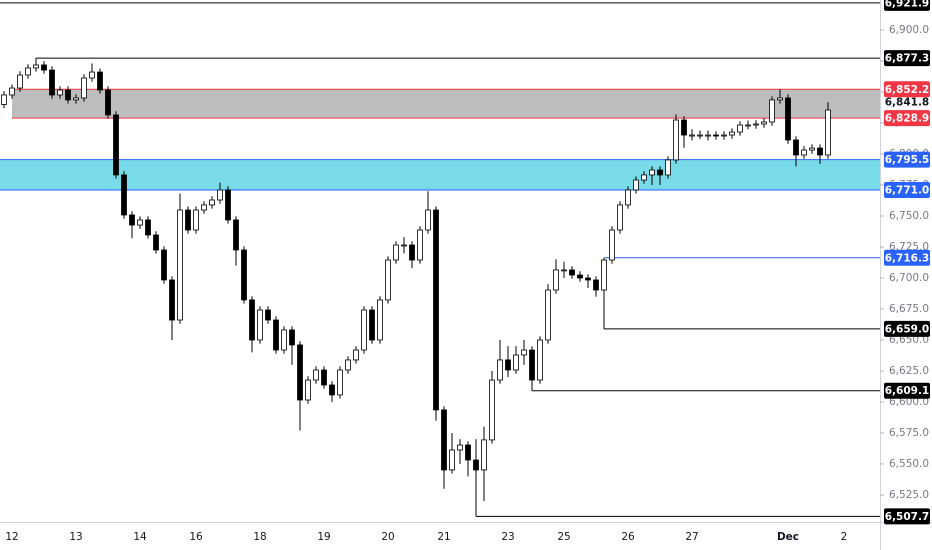 The image size is (932, 550). I want to click on x-tick-label: 2, so click(844, 537).